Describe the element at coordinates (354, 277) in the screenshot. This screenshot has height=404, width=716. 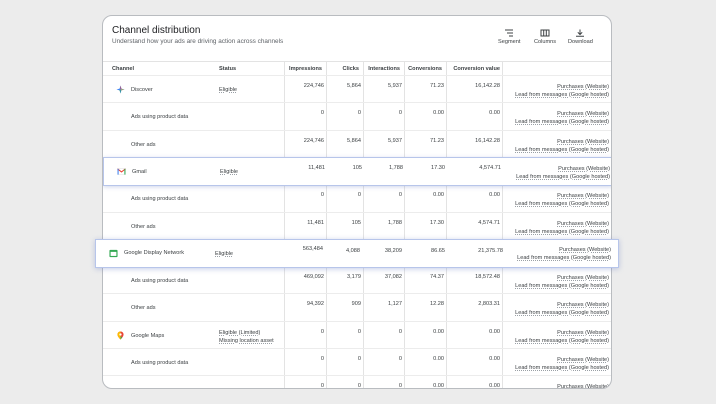
I see `clicks-cell: 3,179` at that location.